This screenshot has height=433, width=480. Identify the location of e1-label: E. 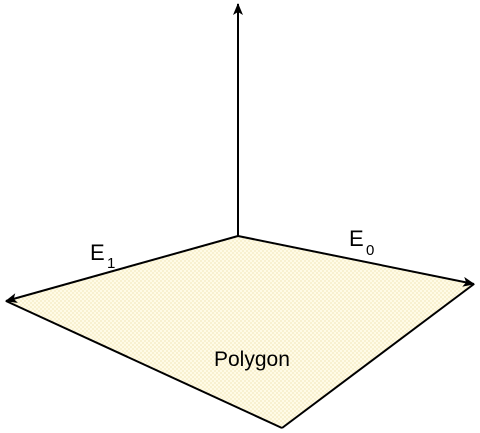
(97, 252).